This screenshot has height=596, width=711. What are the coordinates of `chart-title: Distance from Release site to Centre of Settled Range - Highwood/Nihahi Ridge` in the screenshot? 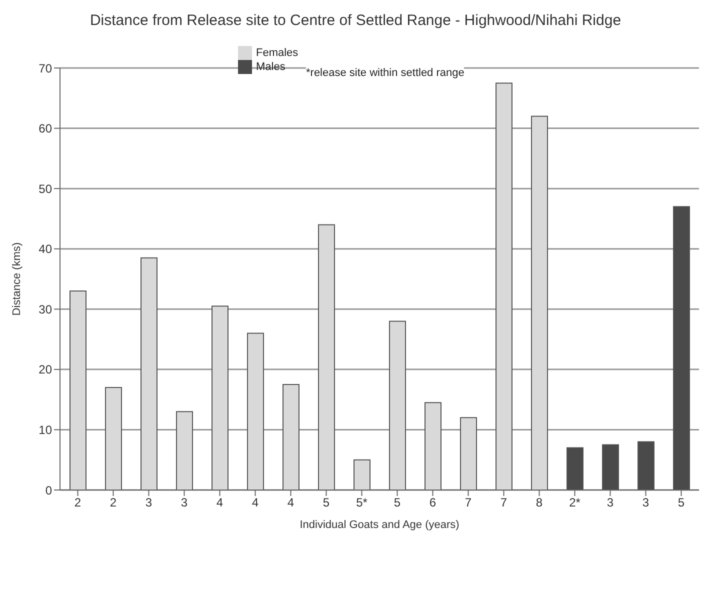 It's located at (355, 21).